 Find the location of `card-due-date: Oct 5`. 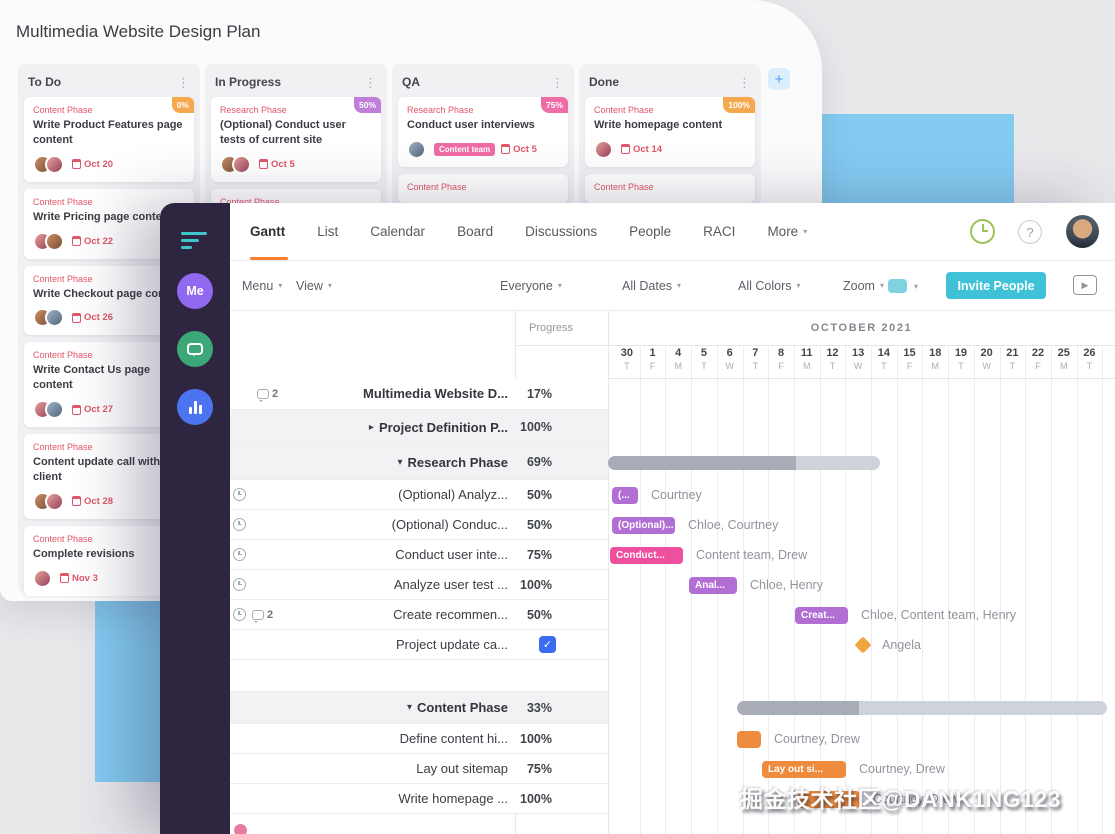

card-due-date: Oct 5 is located at coordinates (277, 164).